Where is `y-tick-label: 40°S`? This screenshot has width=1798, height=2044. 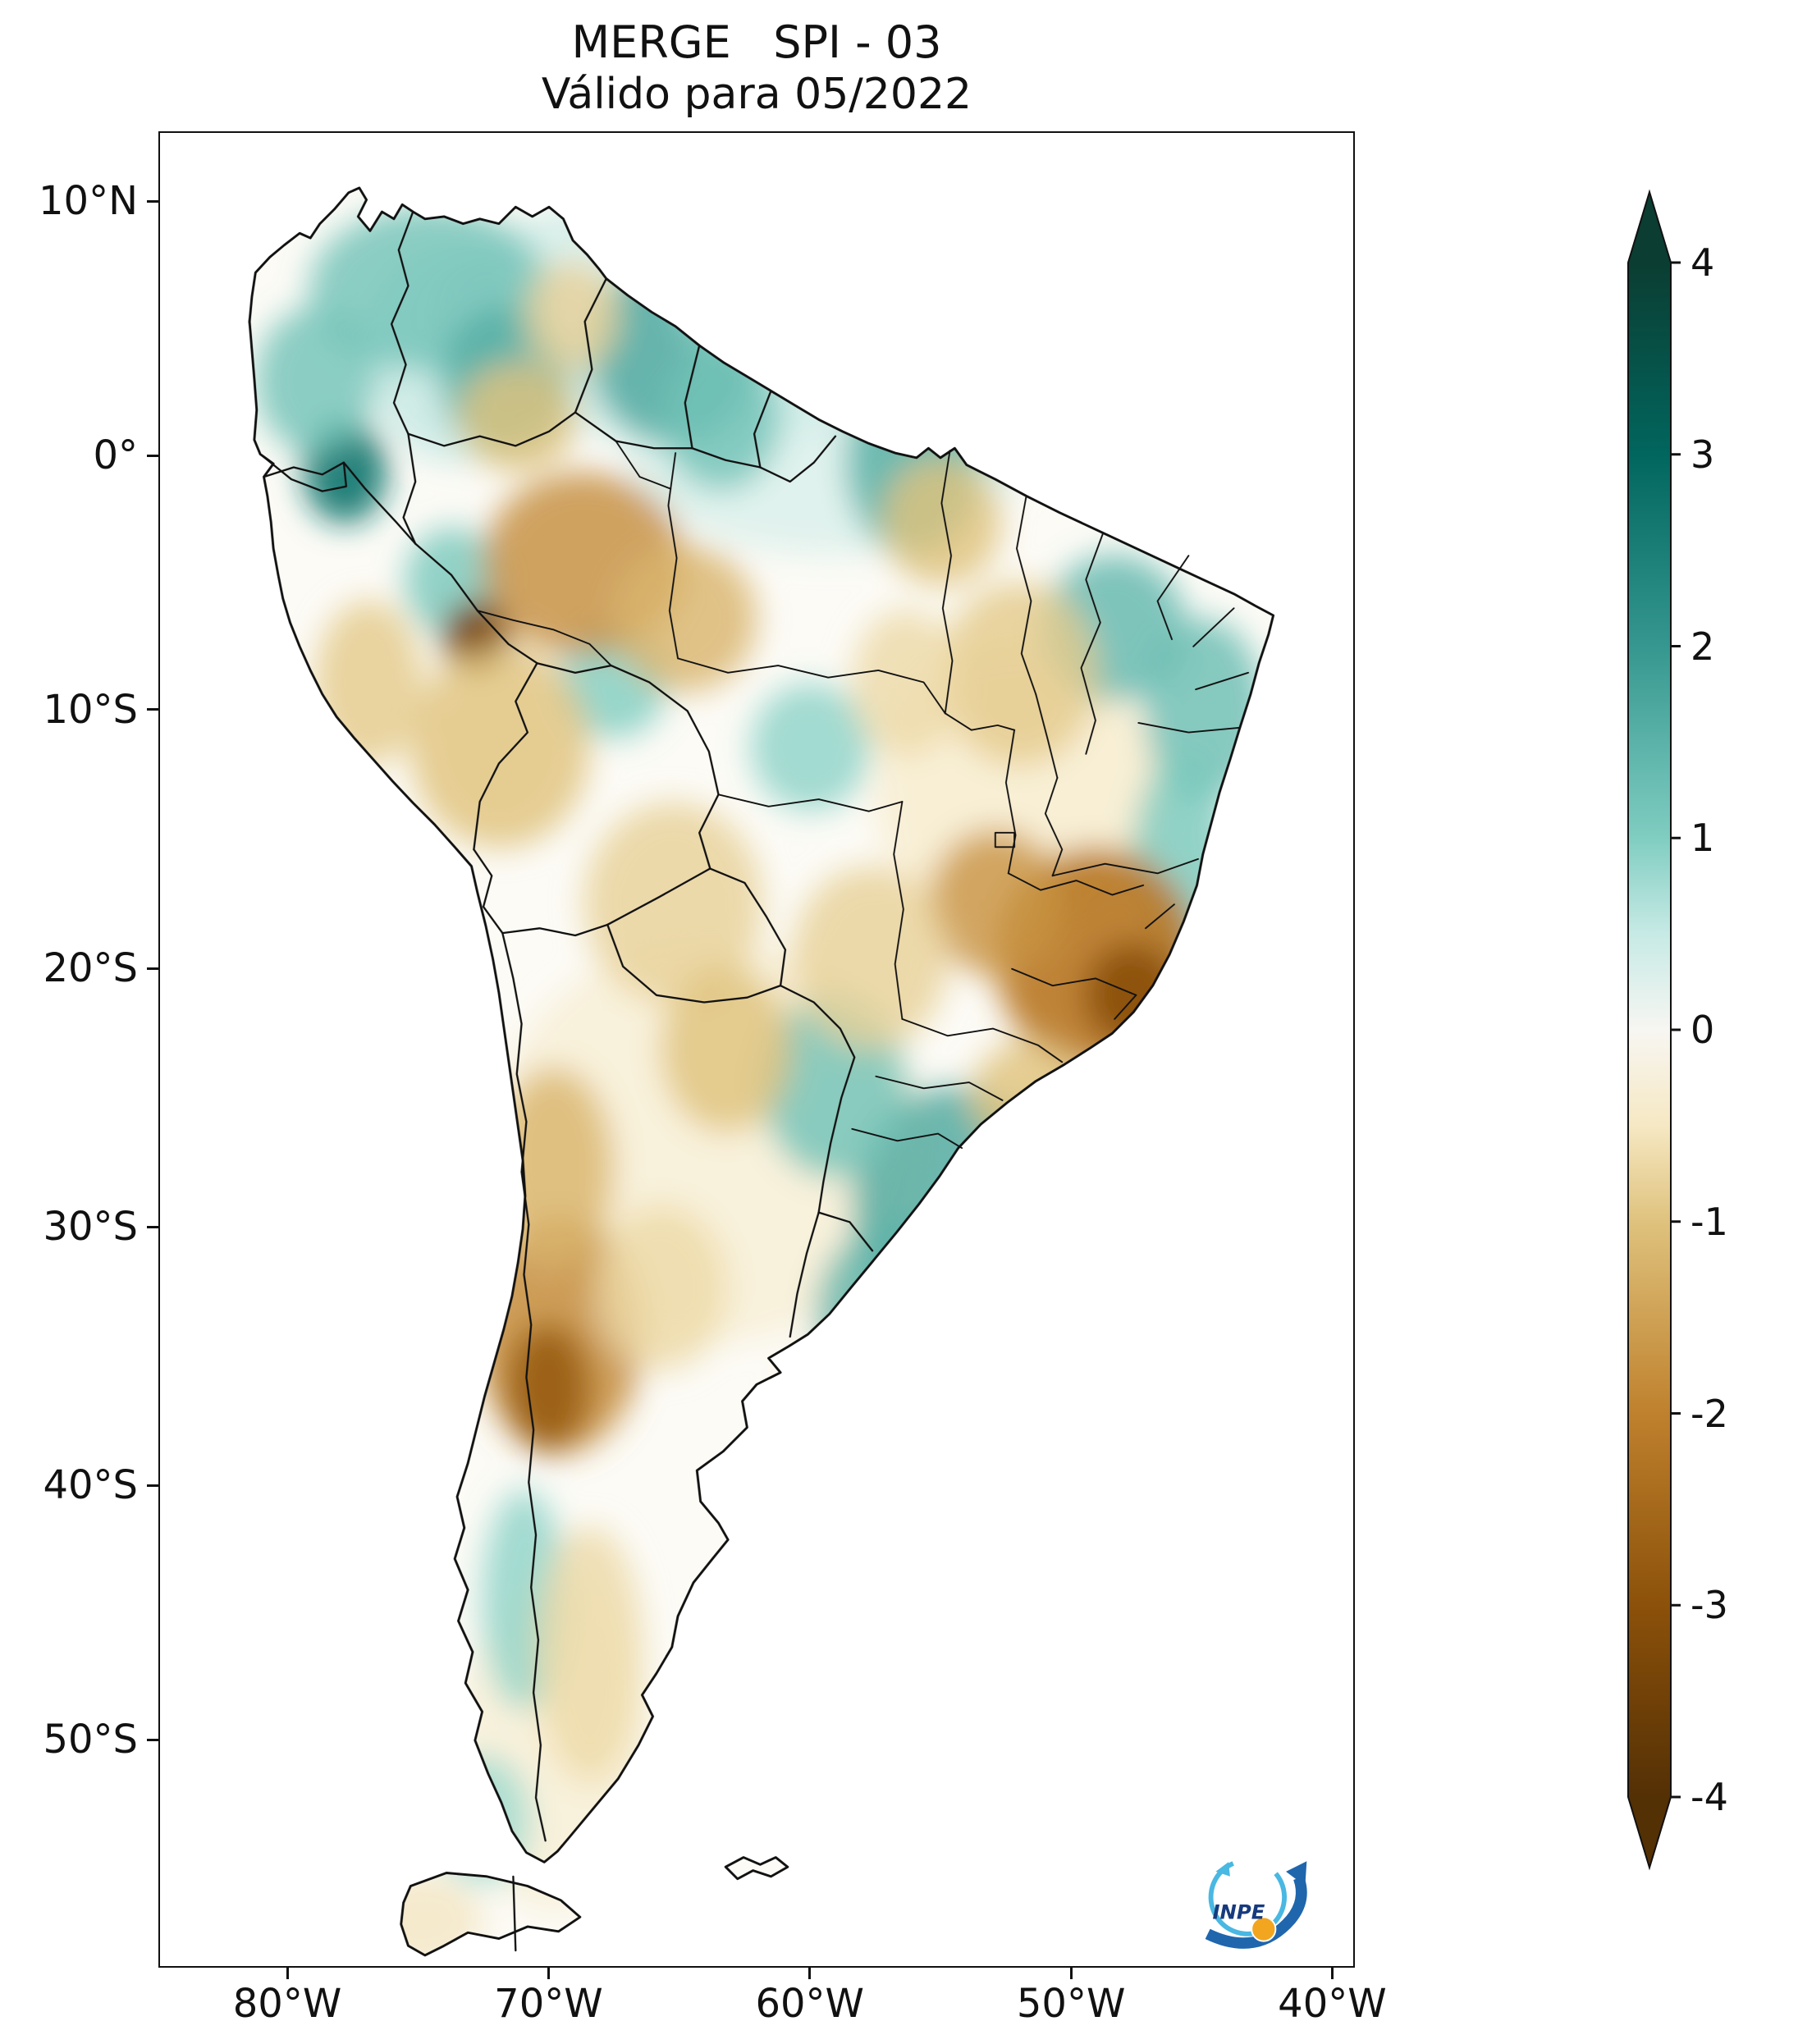
y-tick-label: 40°S is located at coordinates (90, 1485).